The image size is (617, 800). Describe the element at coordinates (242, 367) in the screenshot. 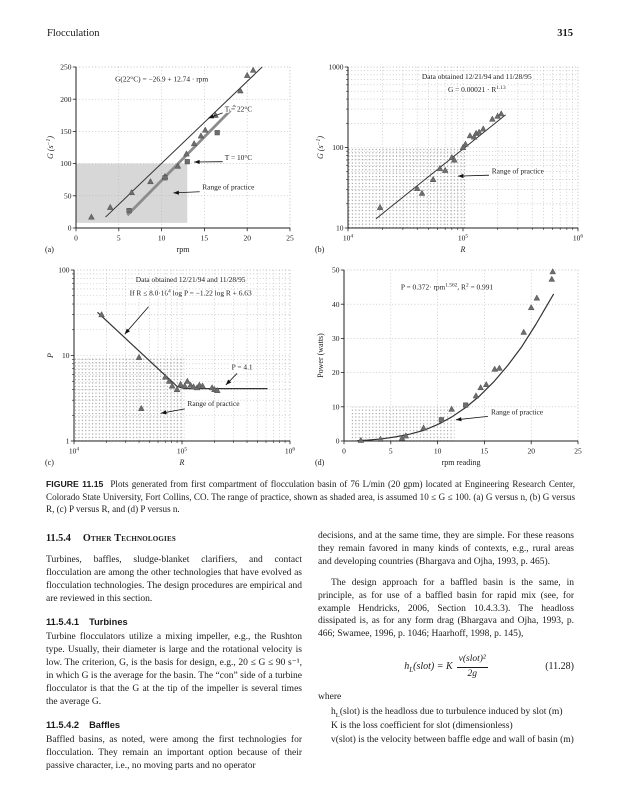

I see `svg-text: P = 4.1` at that location.